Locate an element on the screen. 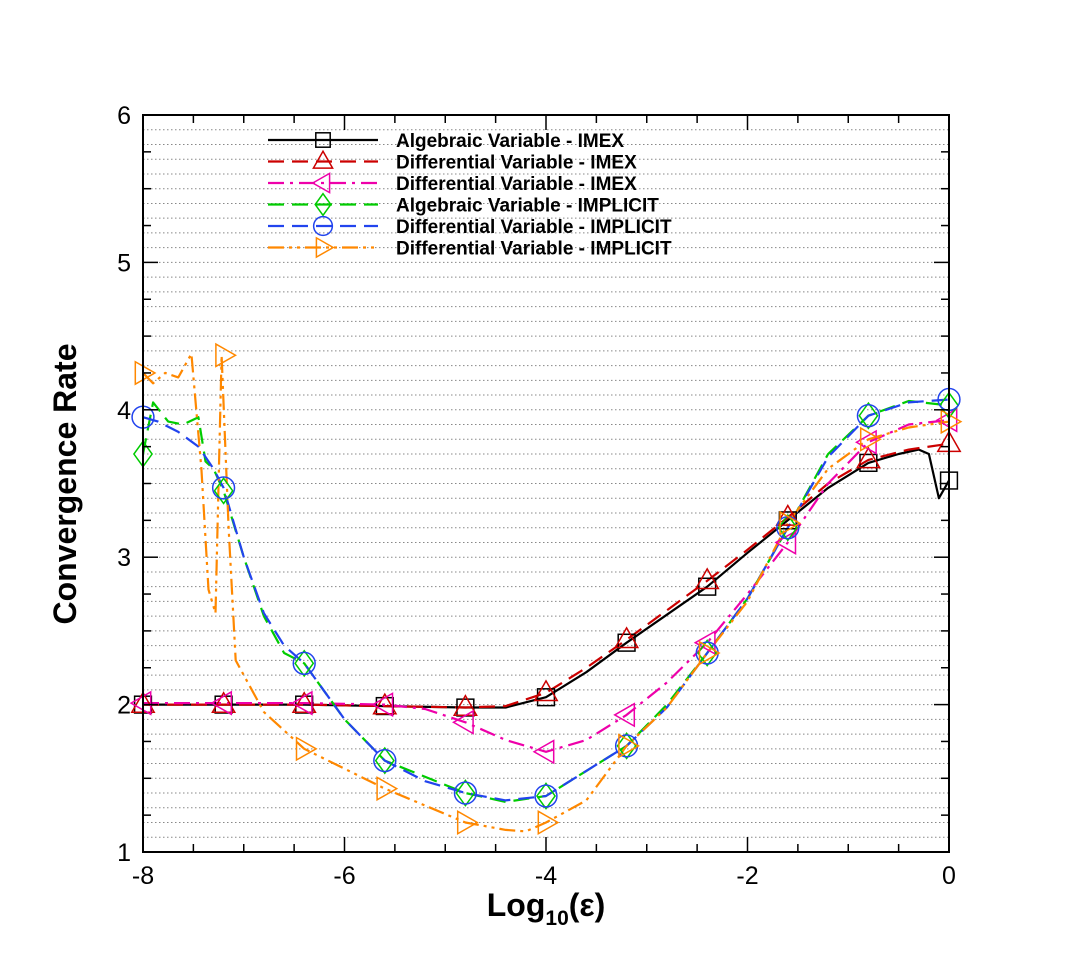 The width and height of the screenshot is (1080, 960). legend-entry: Algebraic Variable - IMPLICIT is located at coordinates (463, 204).